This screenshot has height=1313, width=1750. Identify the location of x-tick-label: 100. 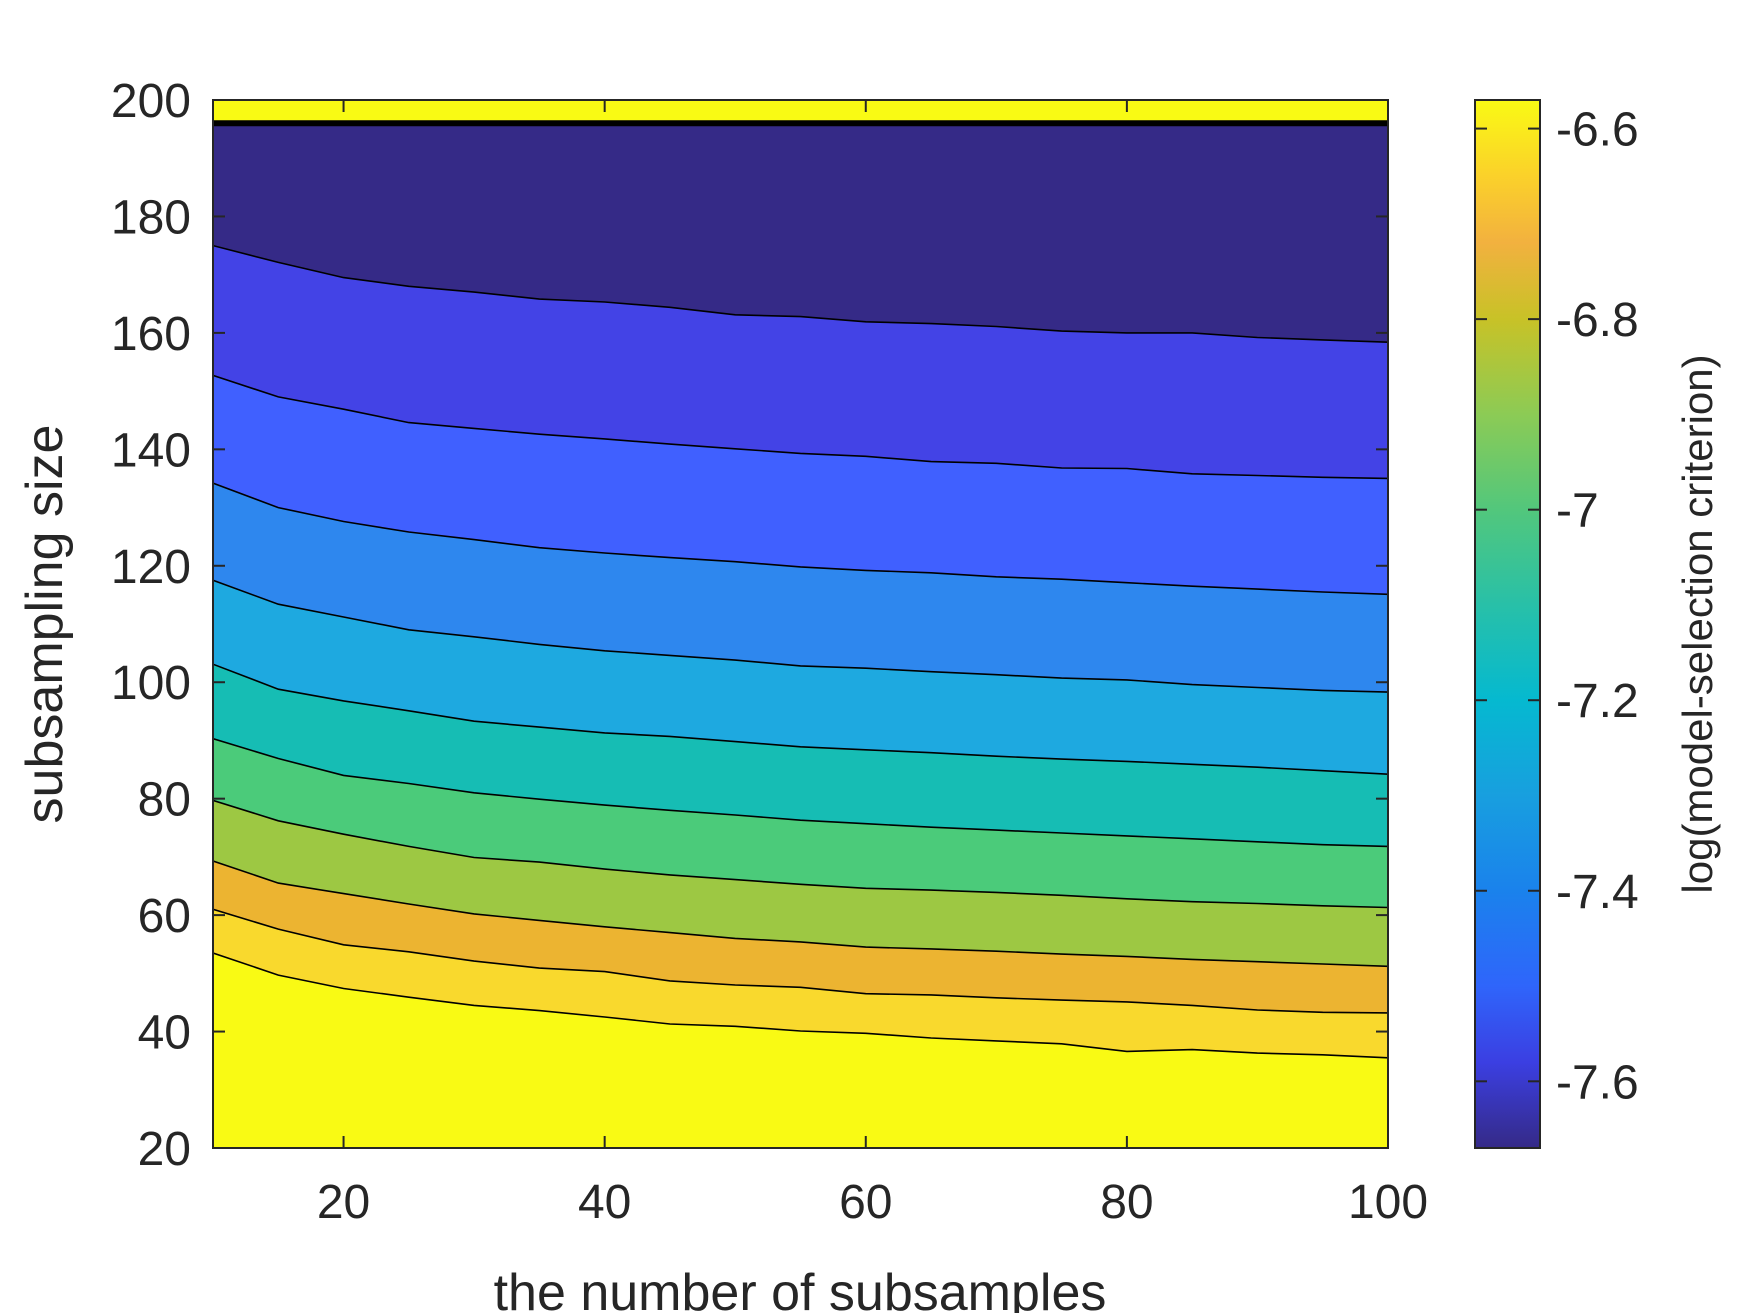
(1388, 1202).